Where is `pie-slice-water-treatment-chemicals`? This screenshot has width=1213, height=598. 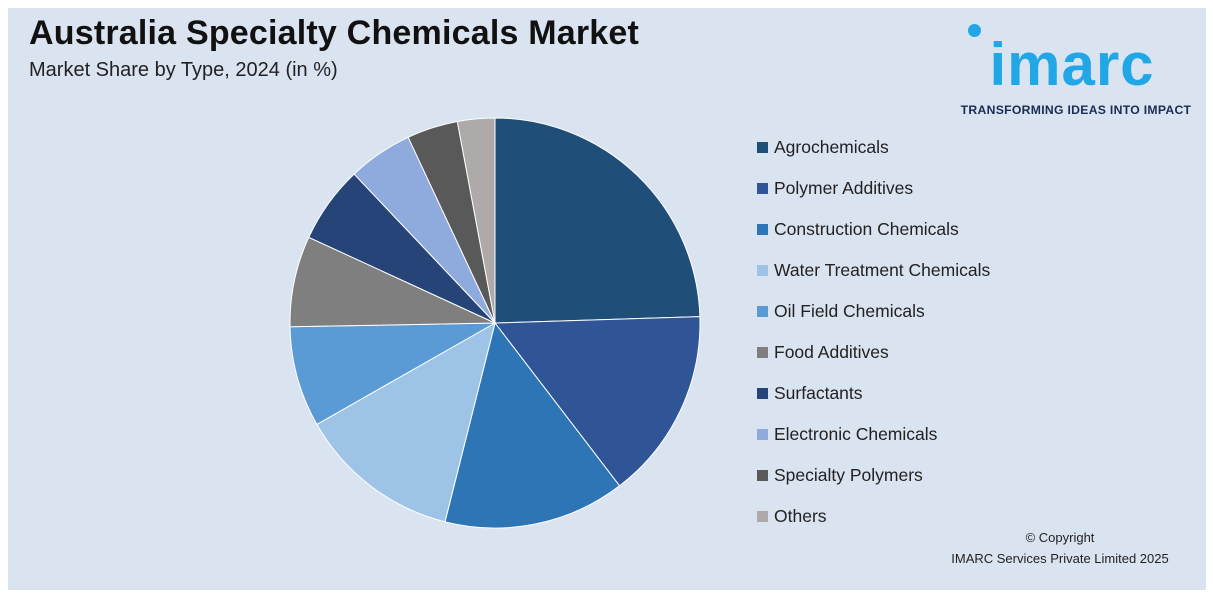 pie-slice-water-treatment-chemicals is located at coordinates (406, 422).